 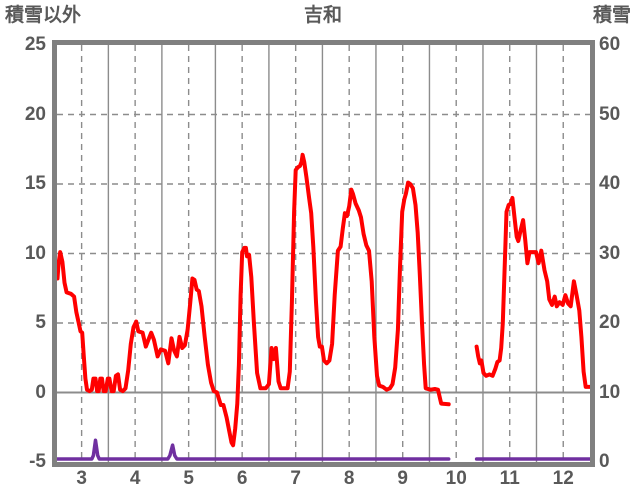 What do you see at coordinates (43, 15) in the screenshot?
I see `left-axis-title: 積雪以外` at bounding box center [43, 15].